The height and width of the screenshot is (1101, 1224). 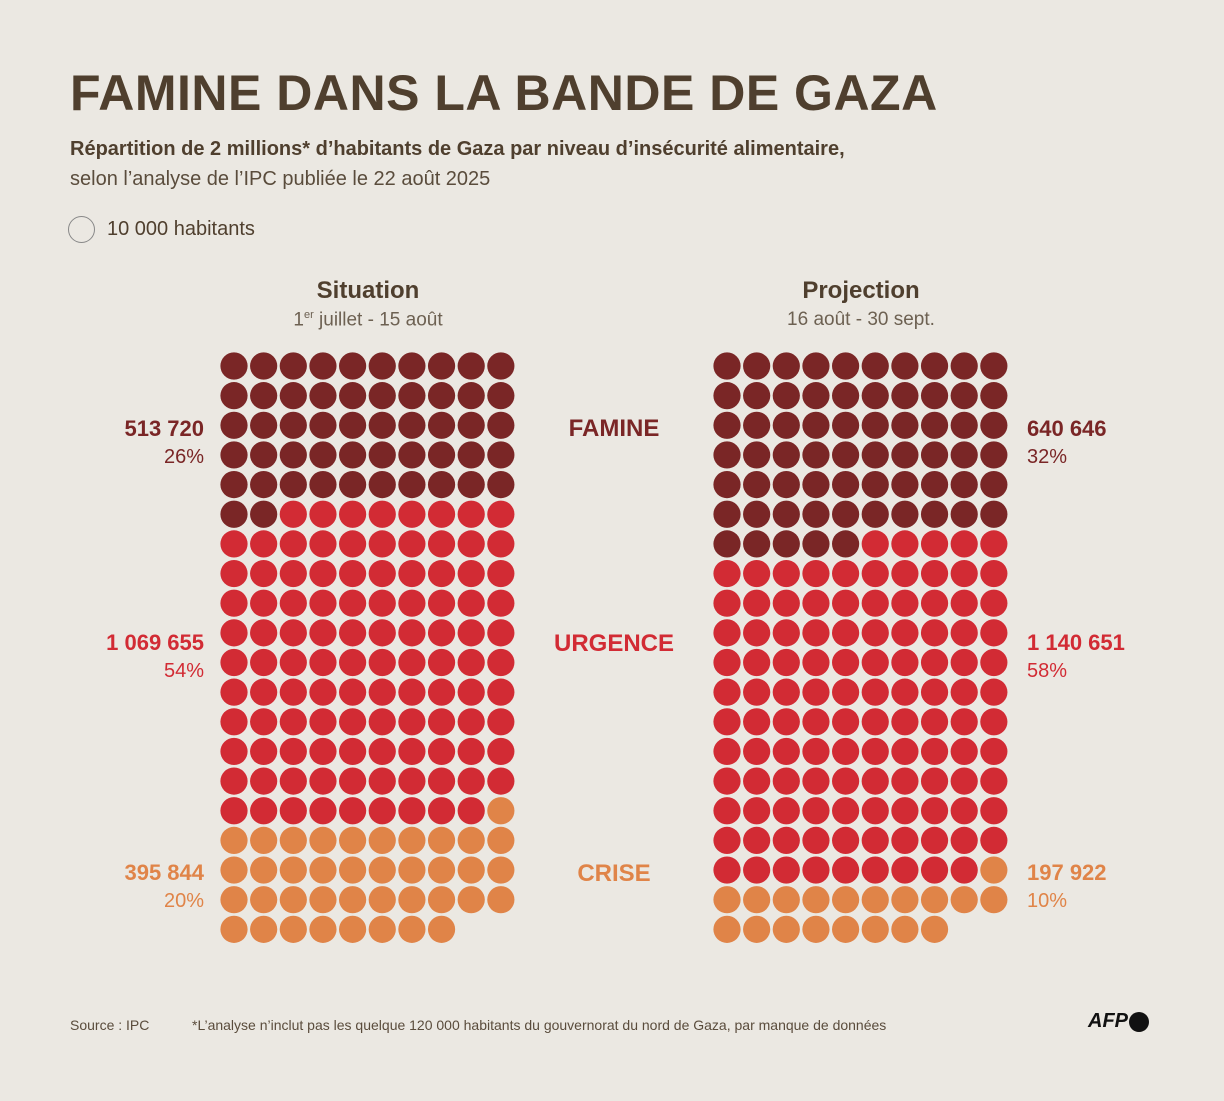 What do you see at coordinates (134, 656) in the screenshot?
I see `label-urgence-situation: 1 069 655 54%` at bounding box center [134, 656].